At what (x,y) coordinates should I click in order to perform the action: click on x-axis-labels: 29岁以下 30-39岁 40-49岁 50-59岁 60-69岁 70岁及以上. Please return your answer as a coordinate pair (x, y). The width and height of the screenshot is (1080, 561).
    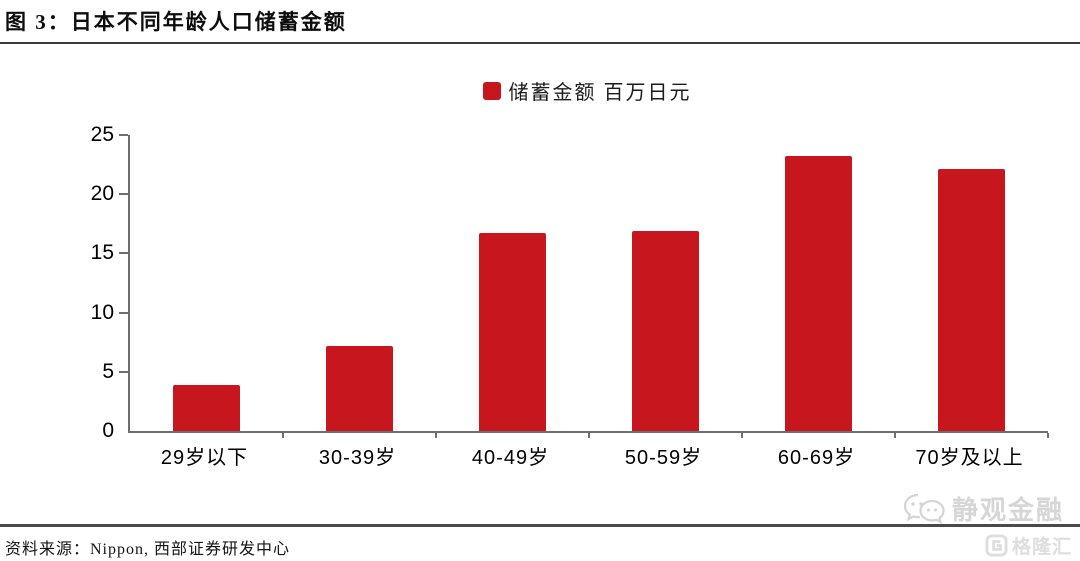
    Looking at the image, I should click on (587, 455).